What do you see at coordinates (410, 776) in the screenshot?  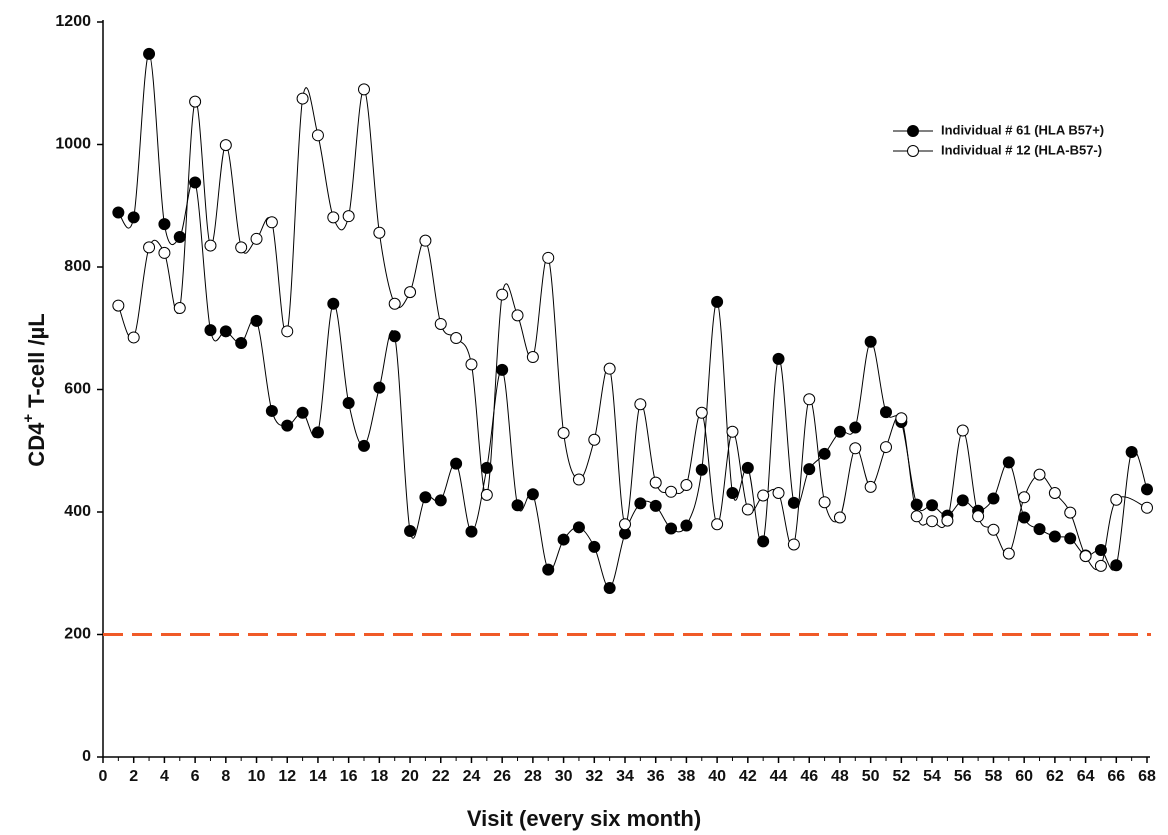 I see `x-tick-label: 20` at bounding box center [410, 776].